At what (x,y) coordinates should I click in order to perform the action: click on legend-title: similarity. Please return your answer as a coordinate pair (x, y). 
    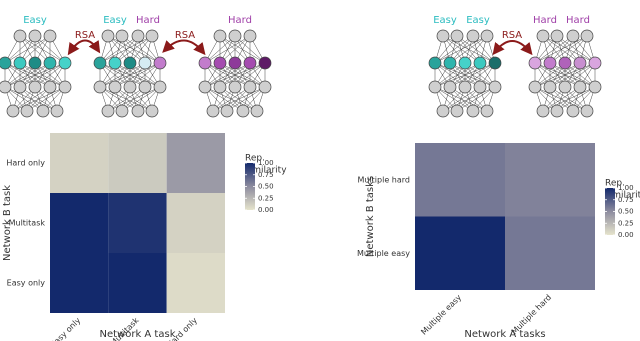
    Looking at the image, I should click on (266, 171).